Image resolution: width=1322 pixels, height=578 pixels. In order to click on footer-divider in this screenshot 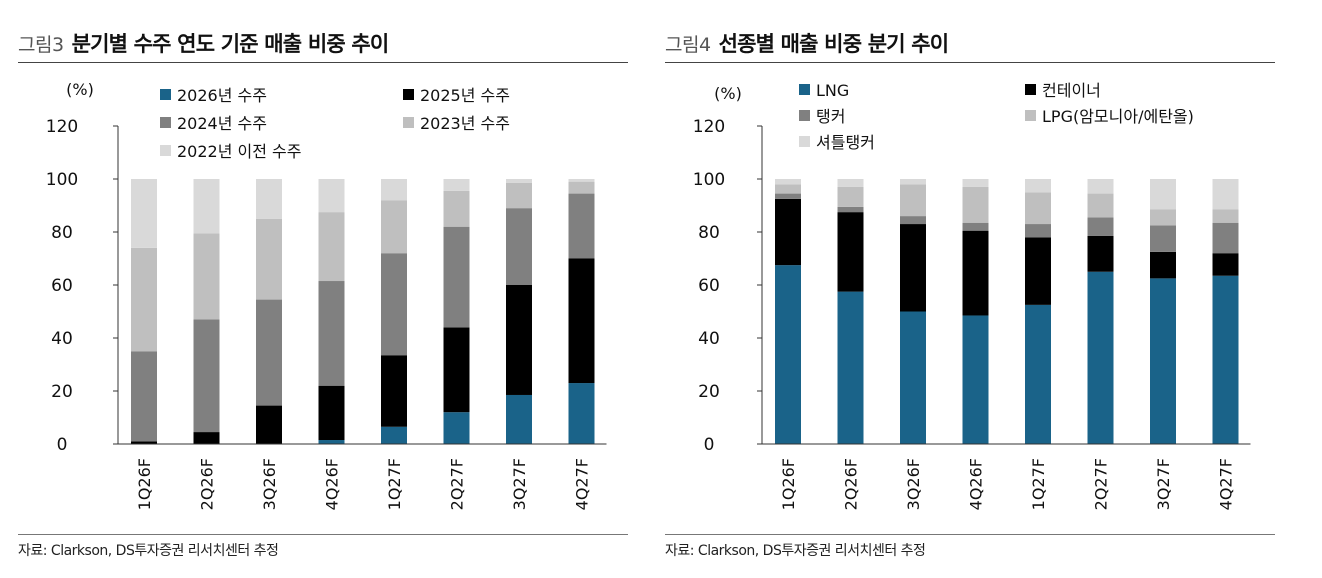, I will do `click(323, 534)`.